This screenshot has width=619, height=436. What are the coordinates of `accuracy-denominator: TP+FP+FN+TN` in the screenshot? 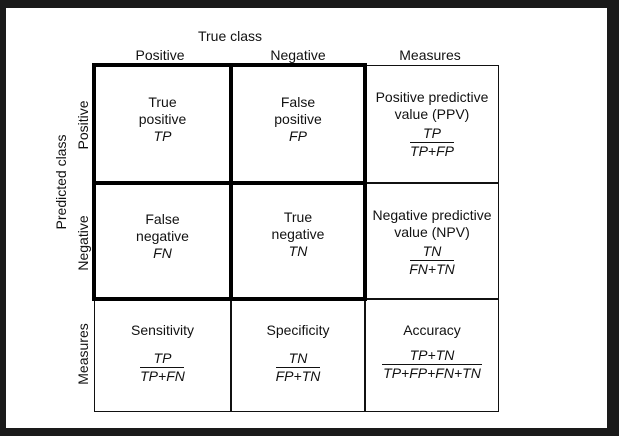 It's located at (432, 373).